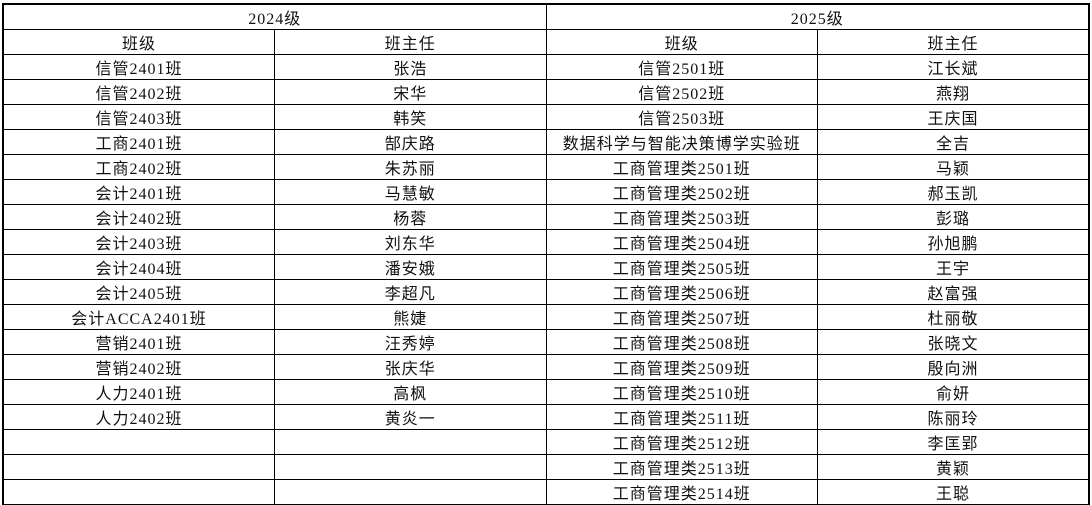  Describe the element at coordinates (953, 467) in the screenshot. I see `teacher-cell: 黄颖` at that location.